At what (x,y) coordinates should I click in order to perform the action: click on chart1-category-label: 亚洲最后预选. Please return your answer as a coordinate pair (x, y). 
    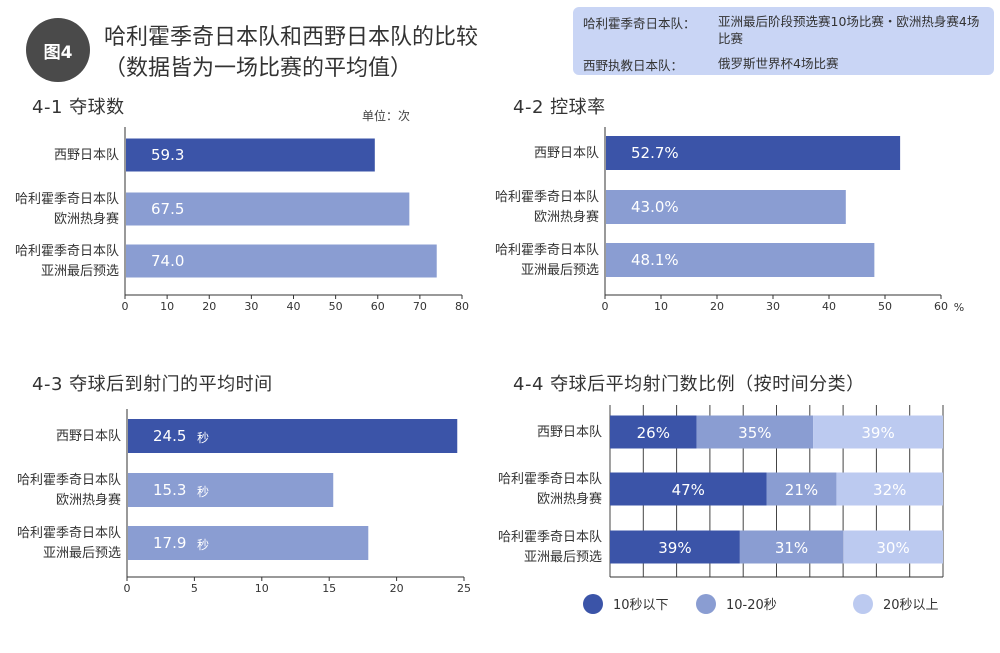
    Looking at the image, I should click on (80, 271).